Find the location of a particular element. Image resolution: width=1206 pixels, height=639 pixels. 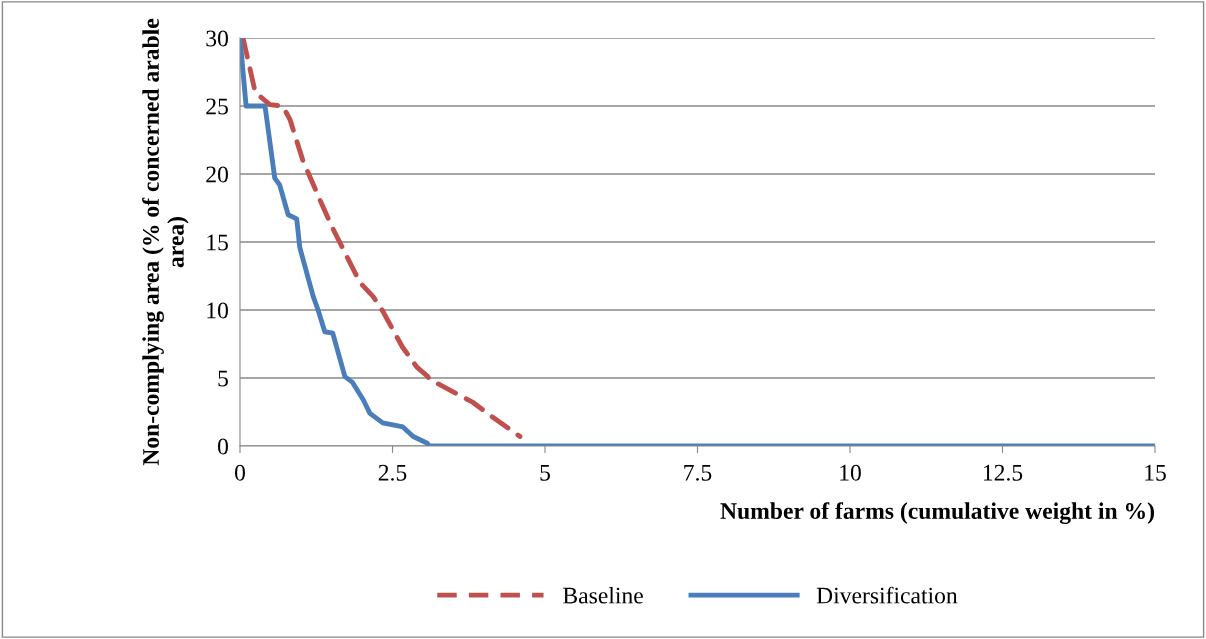

x-tick-label: 0 is located at coordinates (240, 472).